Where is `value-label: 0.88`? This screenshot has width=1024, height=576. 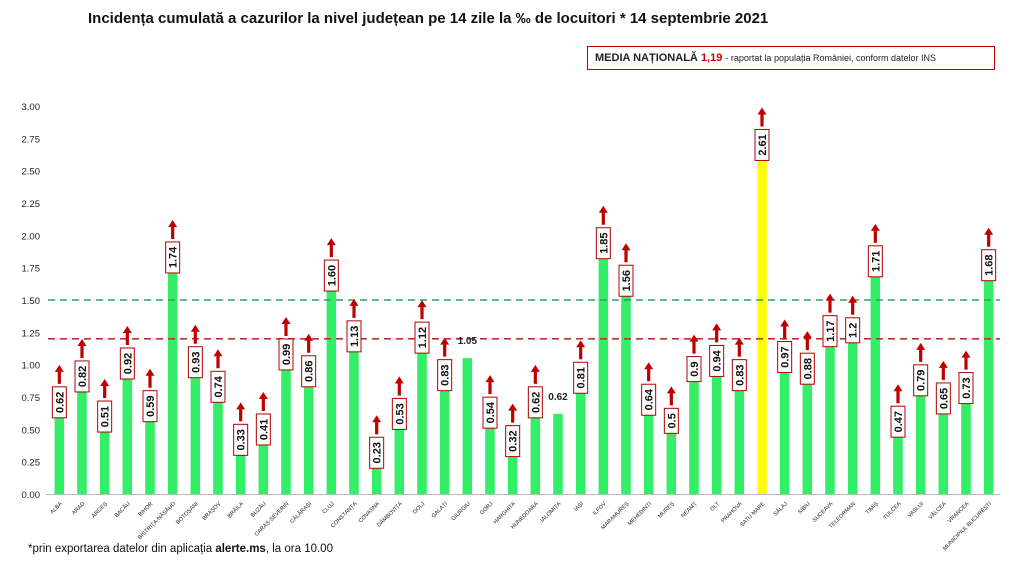 value-label: 0.88 is located at coordinates (808, 368).